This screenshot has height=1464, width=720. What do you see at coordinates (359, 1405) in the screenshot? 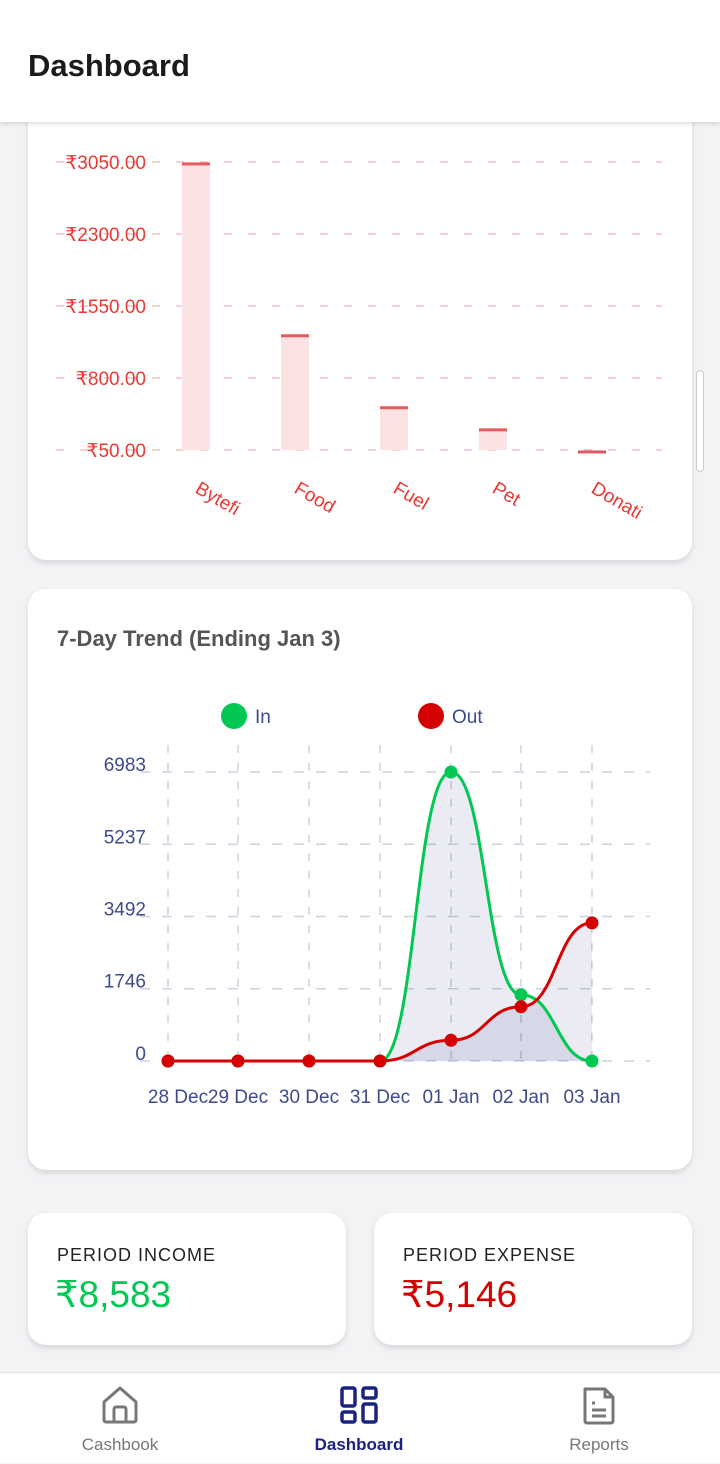
I see `grid-icon` at bounding box center [359, 1405].